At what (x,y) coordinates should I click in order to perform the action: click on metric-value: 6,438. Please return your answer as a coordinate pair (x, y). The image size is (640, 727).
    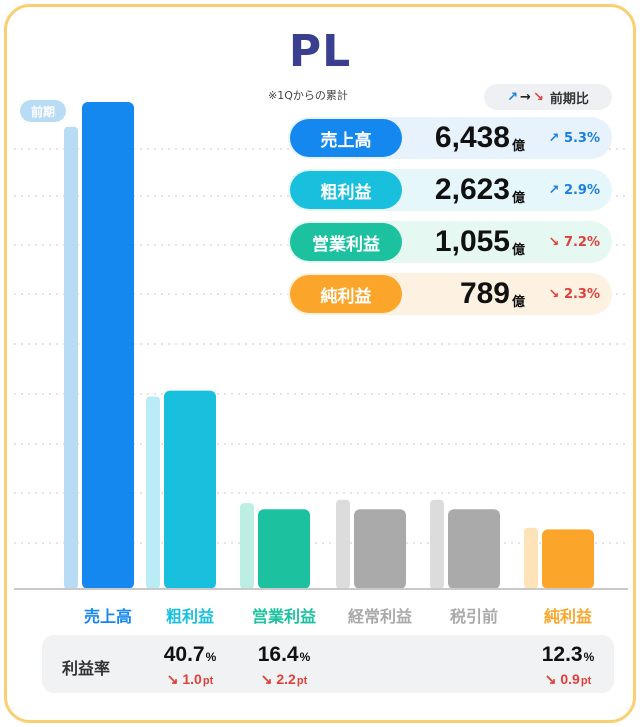
    Looking at the image, I should click on (472, 137).